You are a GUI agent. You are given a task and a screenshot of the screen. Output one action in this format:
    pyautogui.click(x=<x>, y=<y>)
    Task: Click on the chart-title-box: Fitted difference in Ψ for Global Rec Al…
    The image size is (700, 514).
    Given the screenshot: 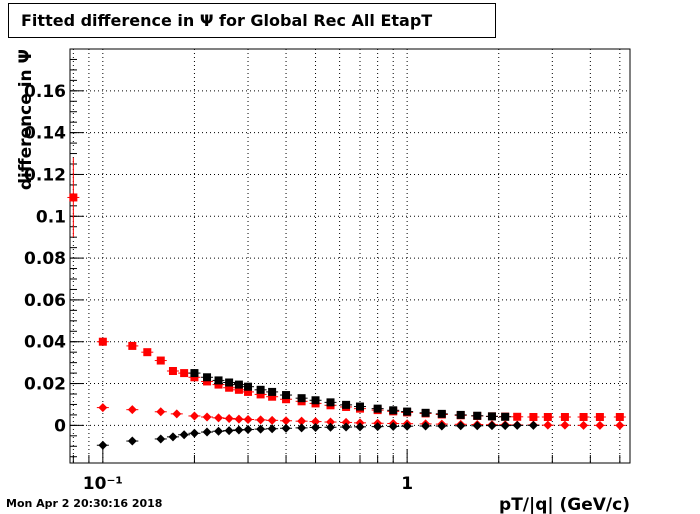 What is the action you would take?
    pyautogui.click(x=252, y=20)
    